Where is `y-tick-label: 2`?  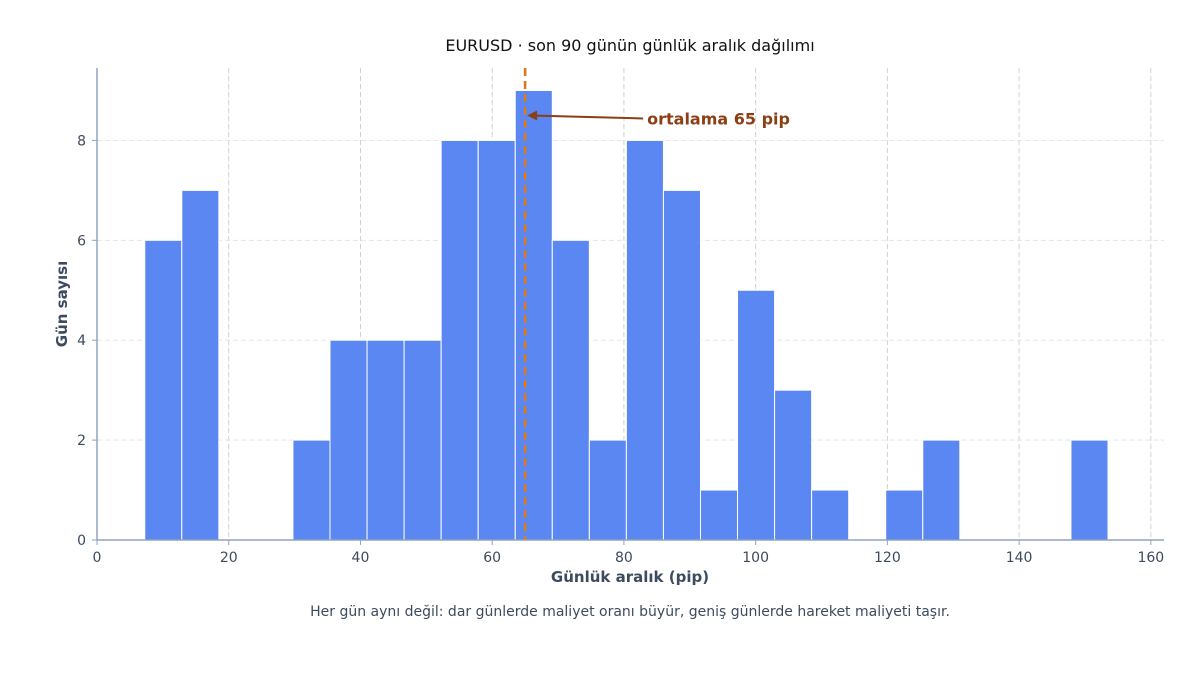
y-tick-label: 2 is located at coordinates (81, 441).